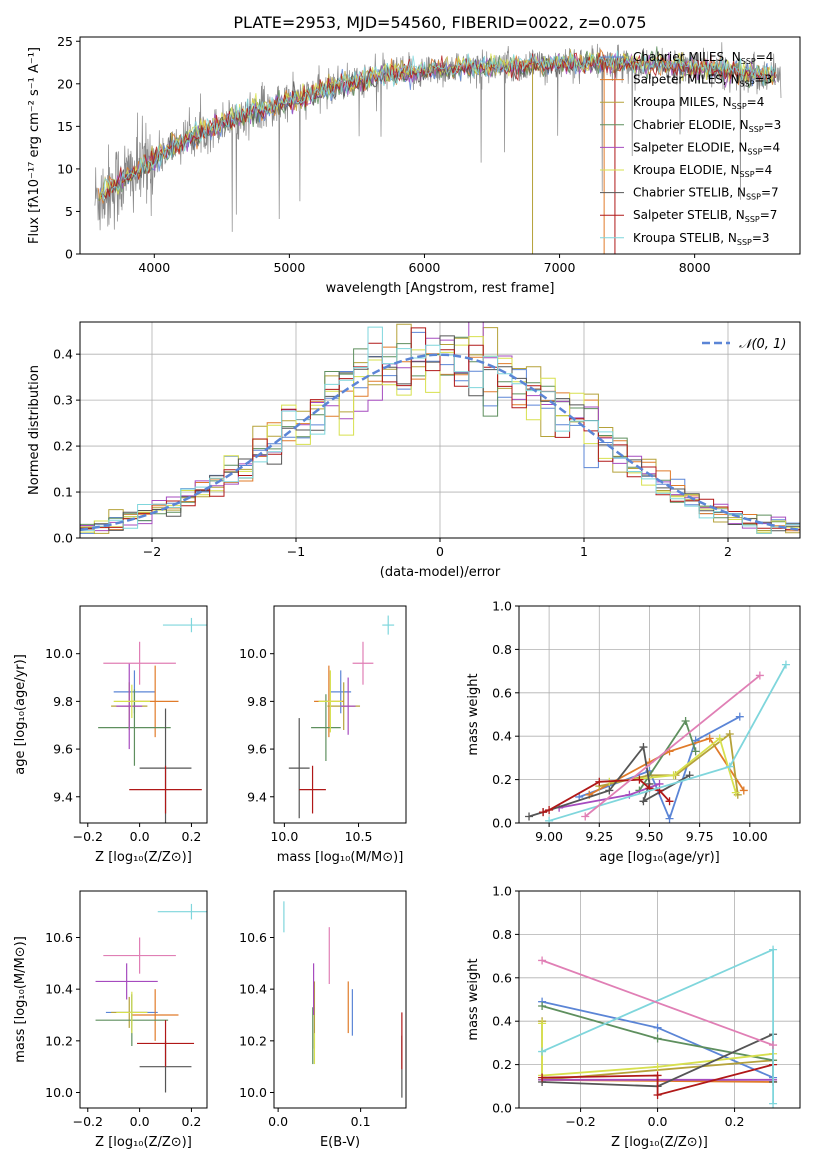  Describe the element at coordinates (702, 171) in the screenshot. I see `legend-label: Kroupa ELODIE, NSSP=4` at that location.